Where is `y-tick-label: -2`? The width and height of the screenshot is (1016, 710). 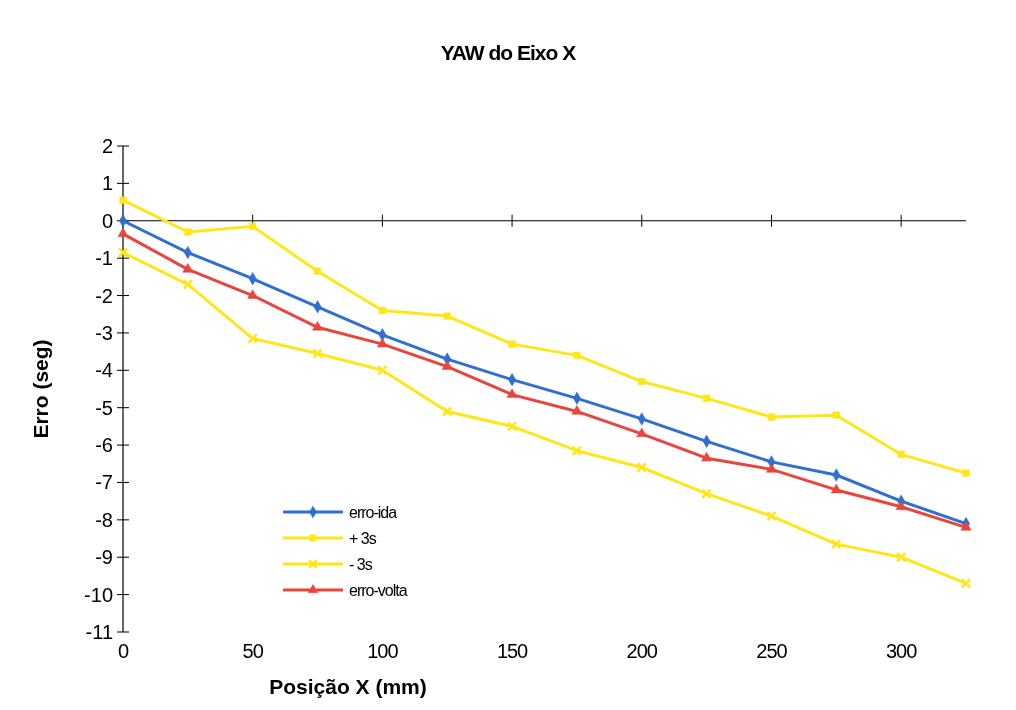 y-tick-label: -2 is located at coordinates (104, 295).